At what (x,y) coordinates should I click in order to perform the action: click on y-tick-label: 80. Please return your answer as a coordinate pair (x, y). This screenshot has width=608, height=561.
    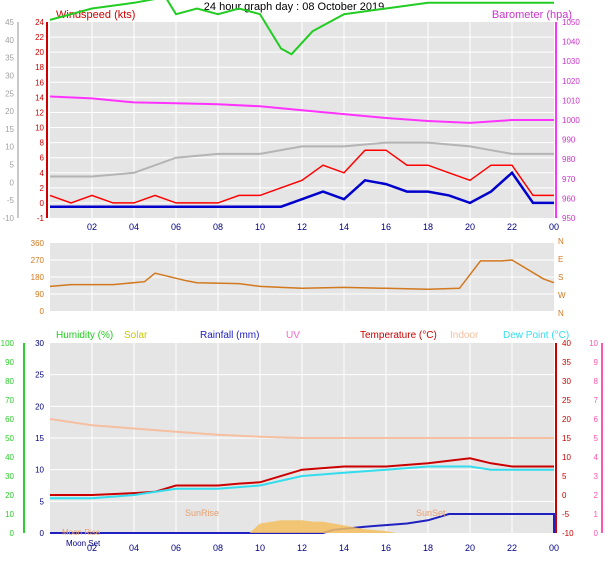
    Looking at the image, I should click on (9, 381).